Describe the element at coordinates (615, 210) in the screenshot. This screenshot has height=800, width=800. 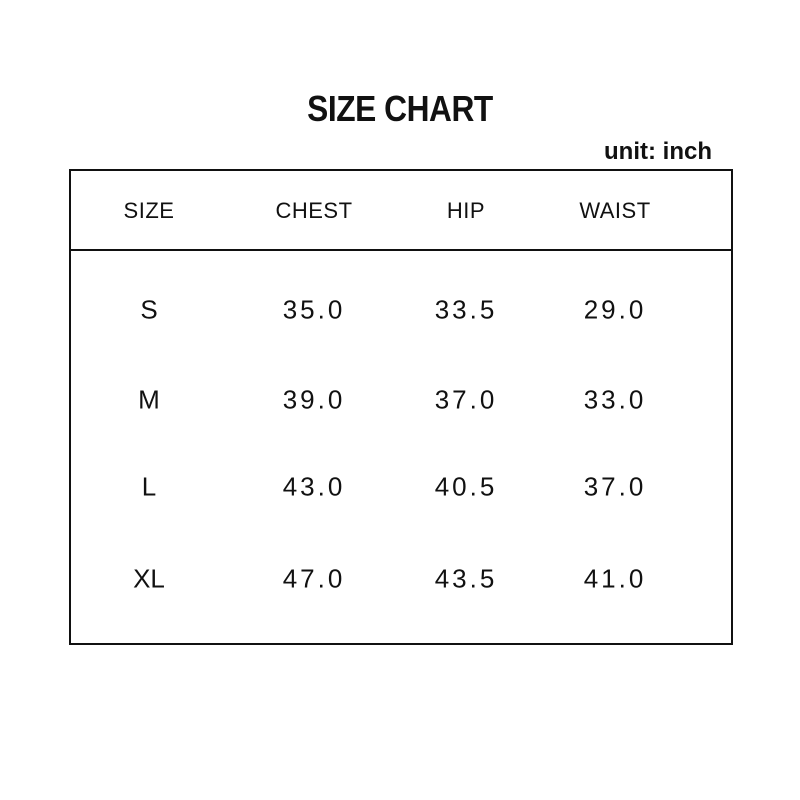
I see `column-header: WAIST` at that location.